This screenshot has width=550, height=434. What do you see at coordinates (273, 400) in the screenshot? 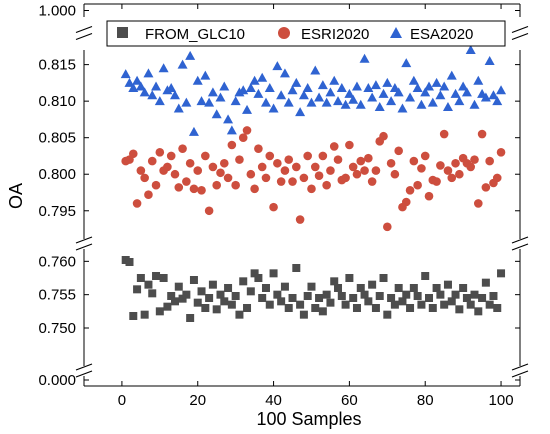
I see `x-tick-label: 40` at bounding box center [273, 400].